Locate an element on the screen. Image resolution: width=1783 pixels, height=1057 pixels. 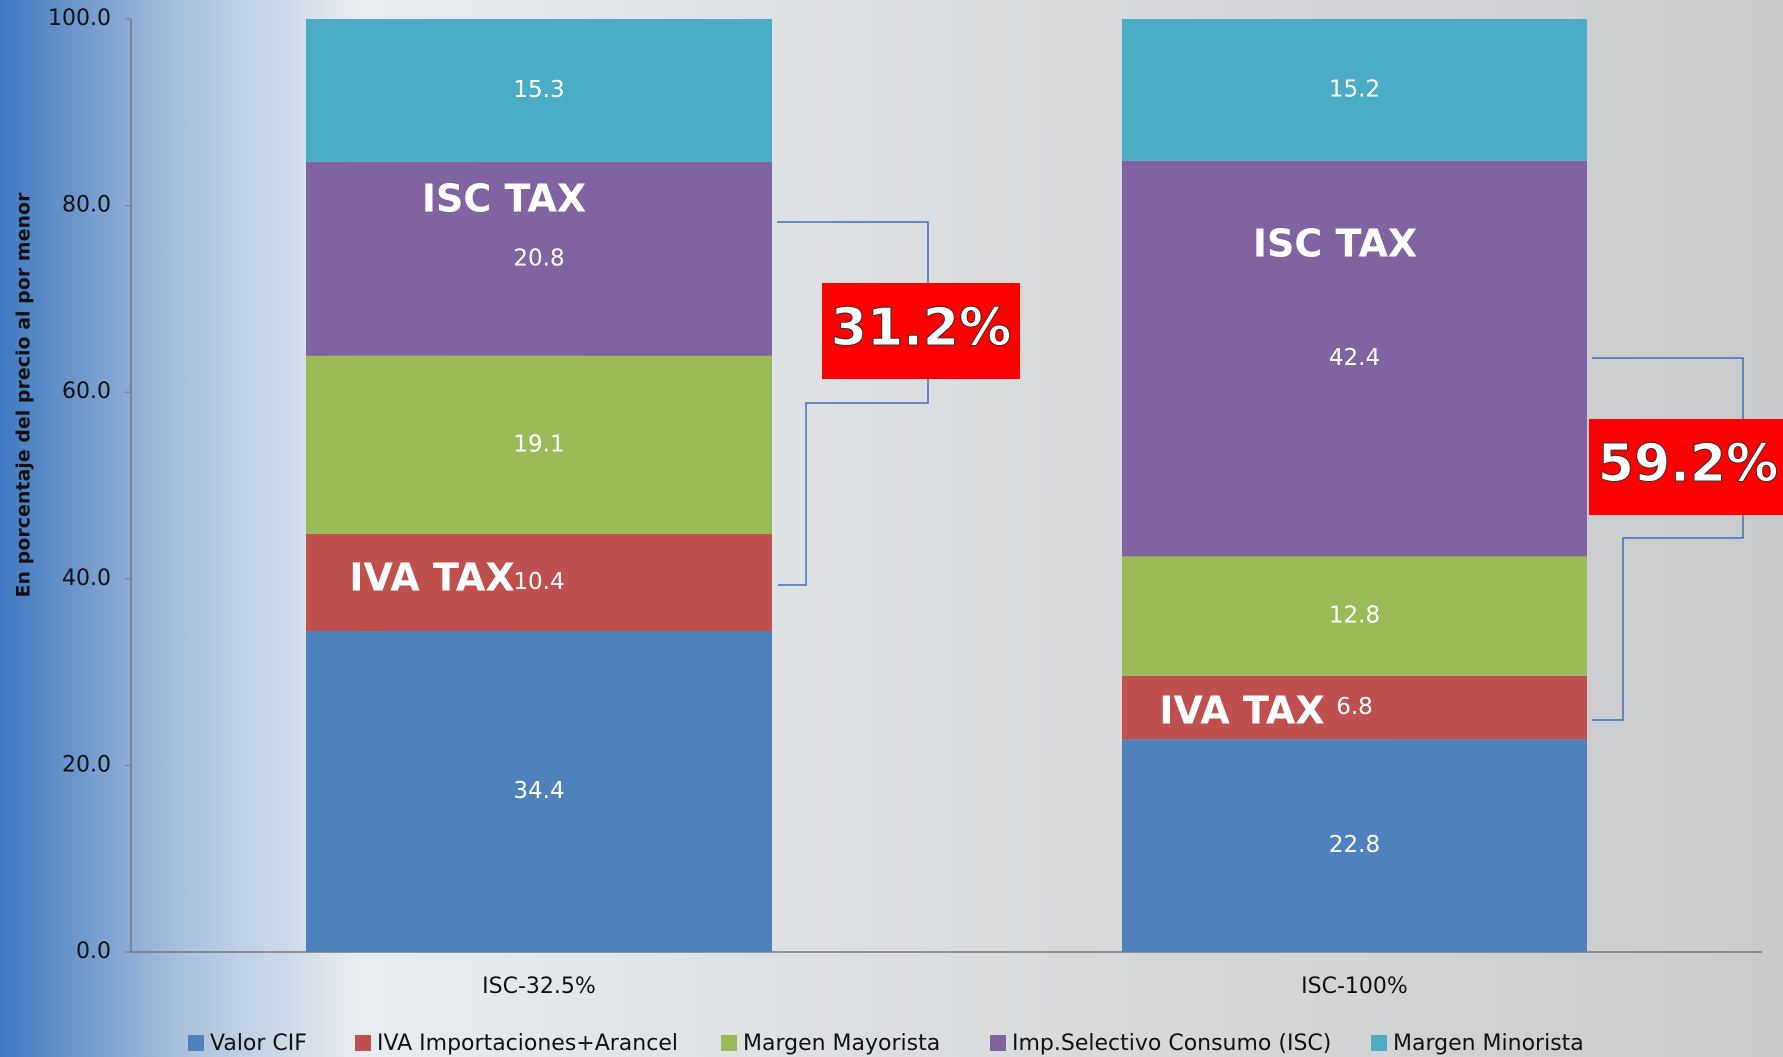
y-axis-label: En porcentaje del precio al por menor is located at coordinates (24, 395).